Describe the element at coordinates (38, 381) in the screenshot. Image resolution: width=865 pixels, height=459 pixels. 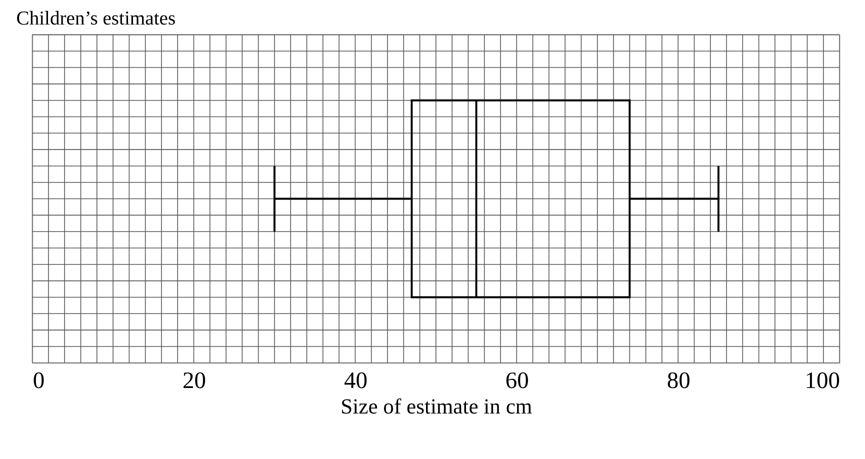
I see `x-tick-label: 0` at that location.